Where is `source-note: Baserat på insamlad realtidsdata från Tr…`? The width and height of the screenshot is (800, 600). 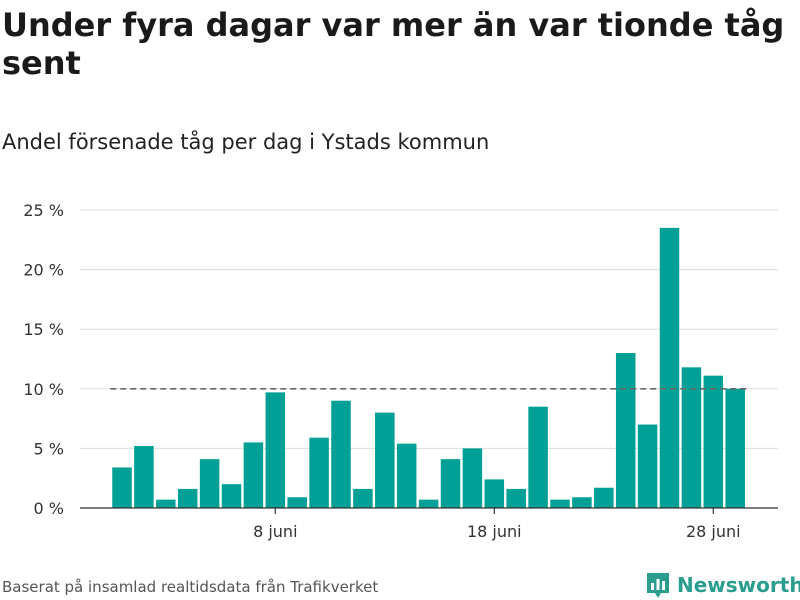 source-note: Baserat på insamlad realtidsdata från Tr… is located at coordinates (190, 587).